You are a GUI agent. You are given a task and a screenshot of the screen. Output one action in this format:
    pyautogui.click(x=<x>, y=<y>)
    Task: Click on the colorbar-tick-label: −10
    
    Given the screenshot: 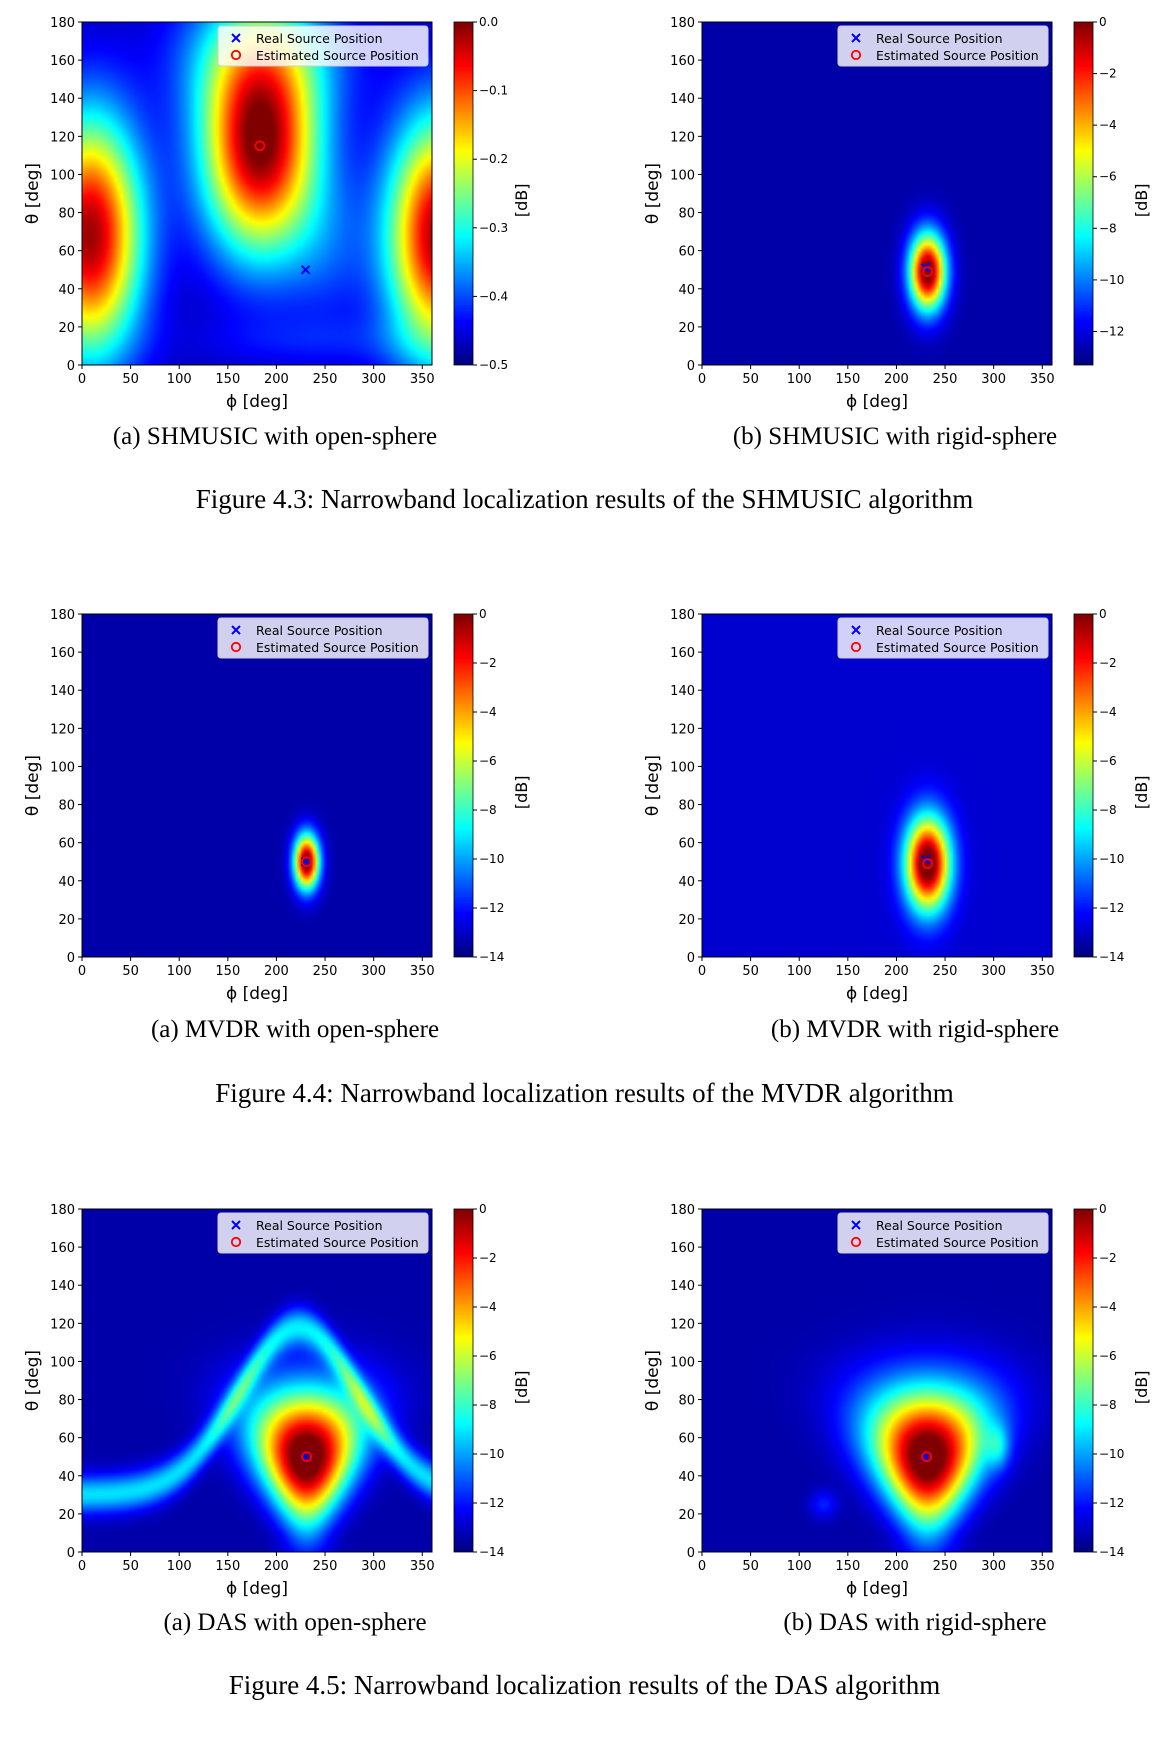 What is the action you would take?
    pyautogui.click(x=1111, y=1454)
    